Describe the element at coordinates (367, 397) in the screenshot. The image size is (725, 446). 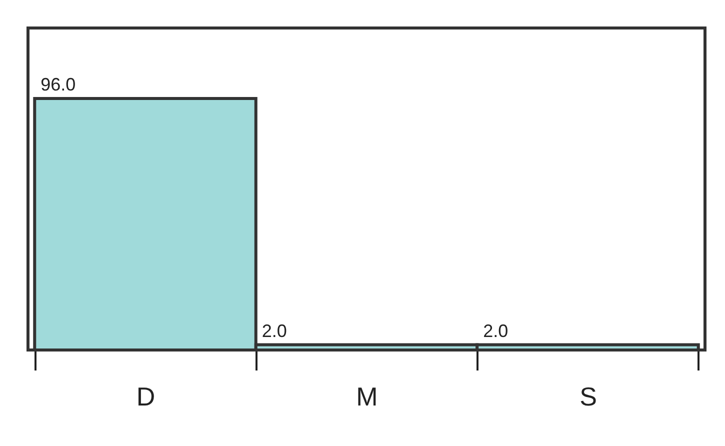
I see `x-tick-label: M` at that location.